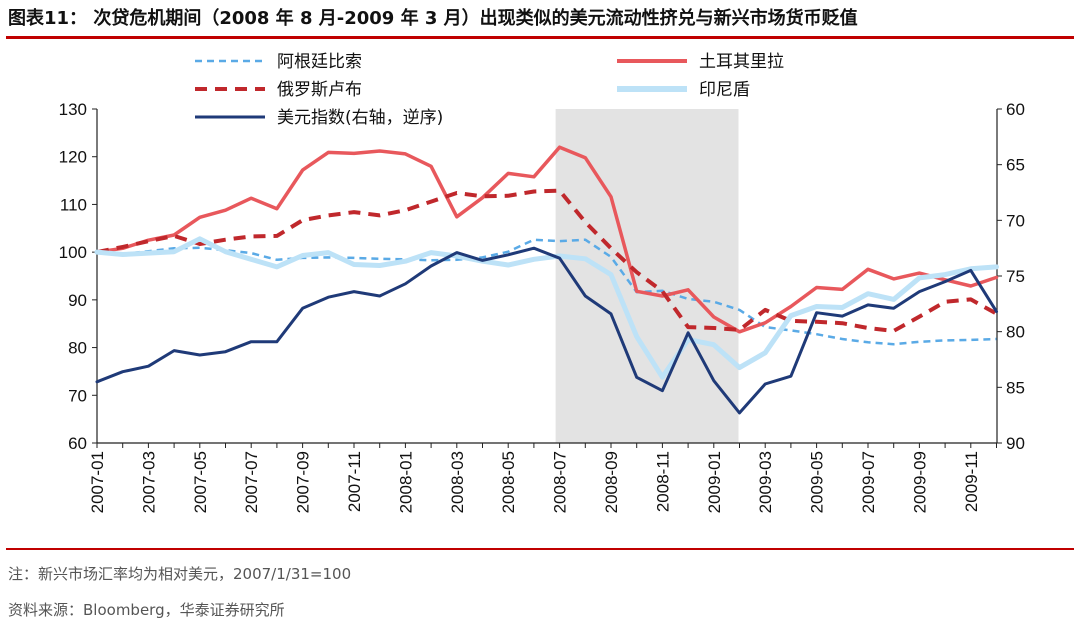  I want to click on x-tick-label: 2008-07, so click(560, 482).